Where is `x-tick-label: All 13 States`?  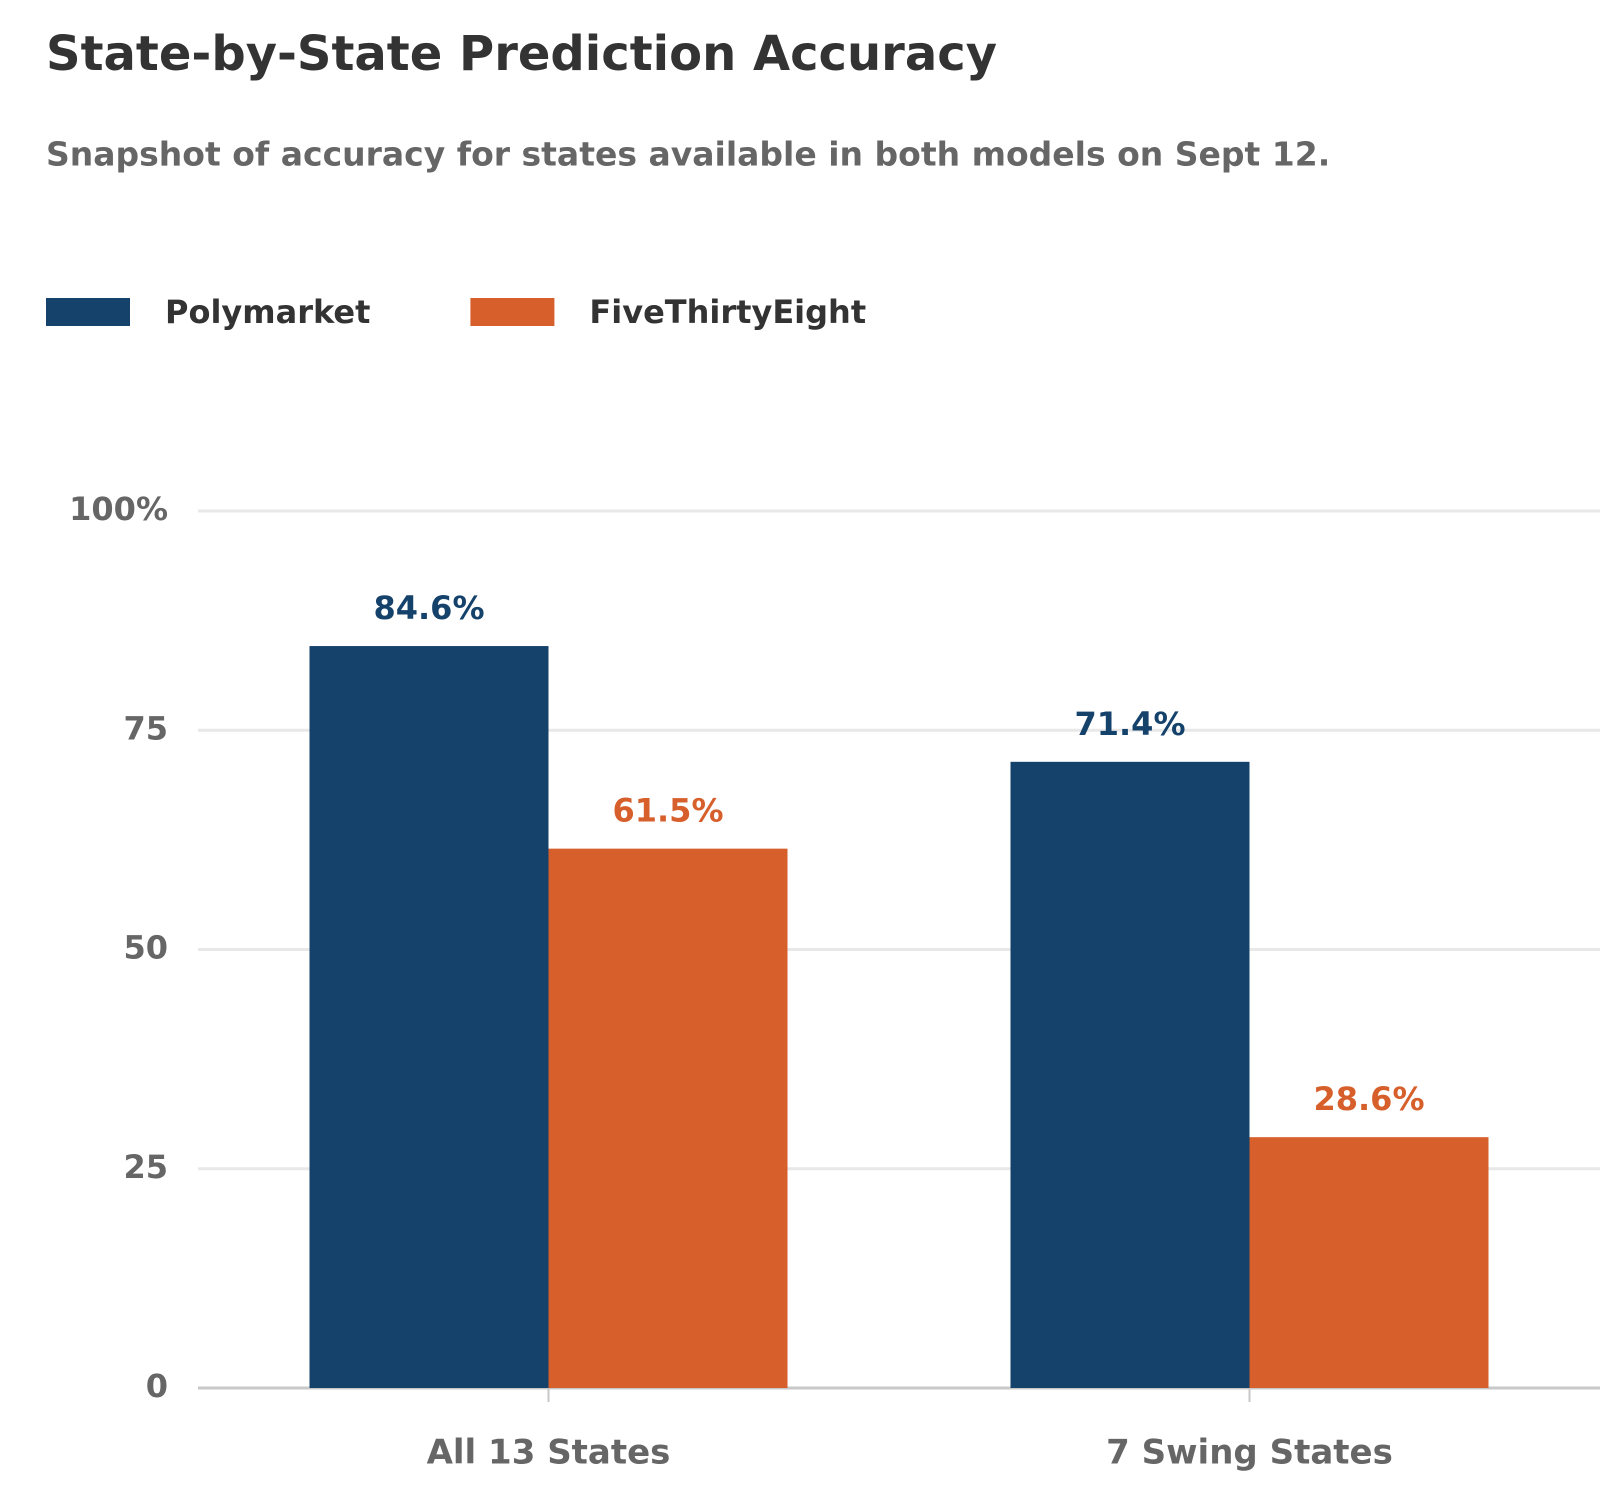
x-tick-label: All 13 States is located at coordinates (549, 1453).